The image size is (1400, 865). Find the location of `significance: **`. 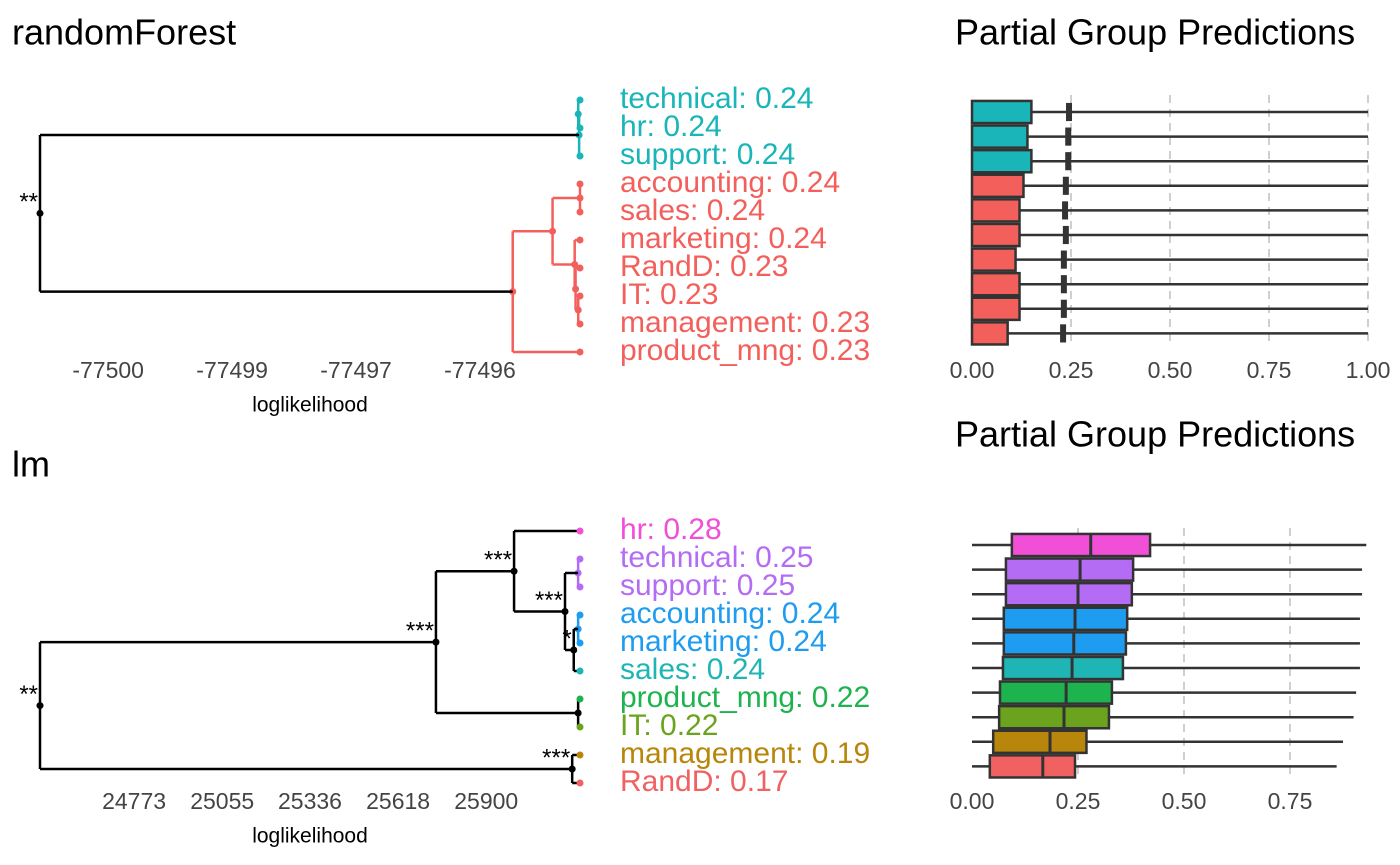

significance: ** is located at coordinates (28, 202).